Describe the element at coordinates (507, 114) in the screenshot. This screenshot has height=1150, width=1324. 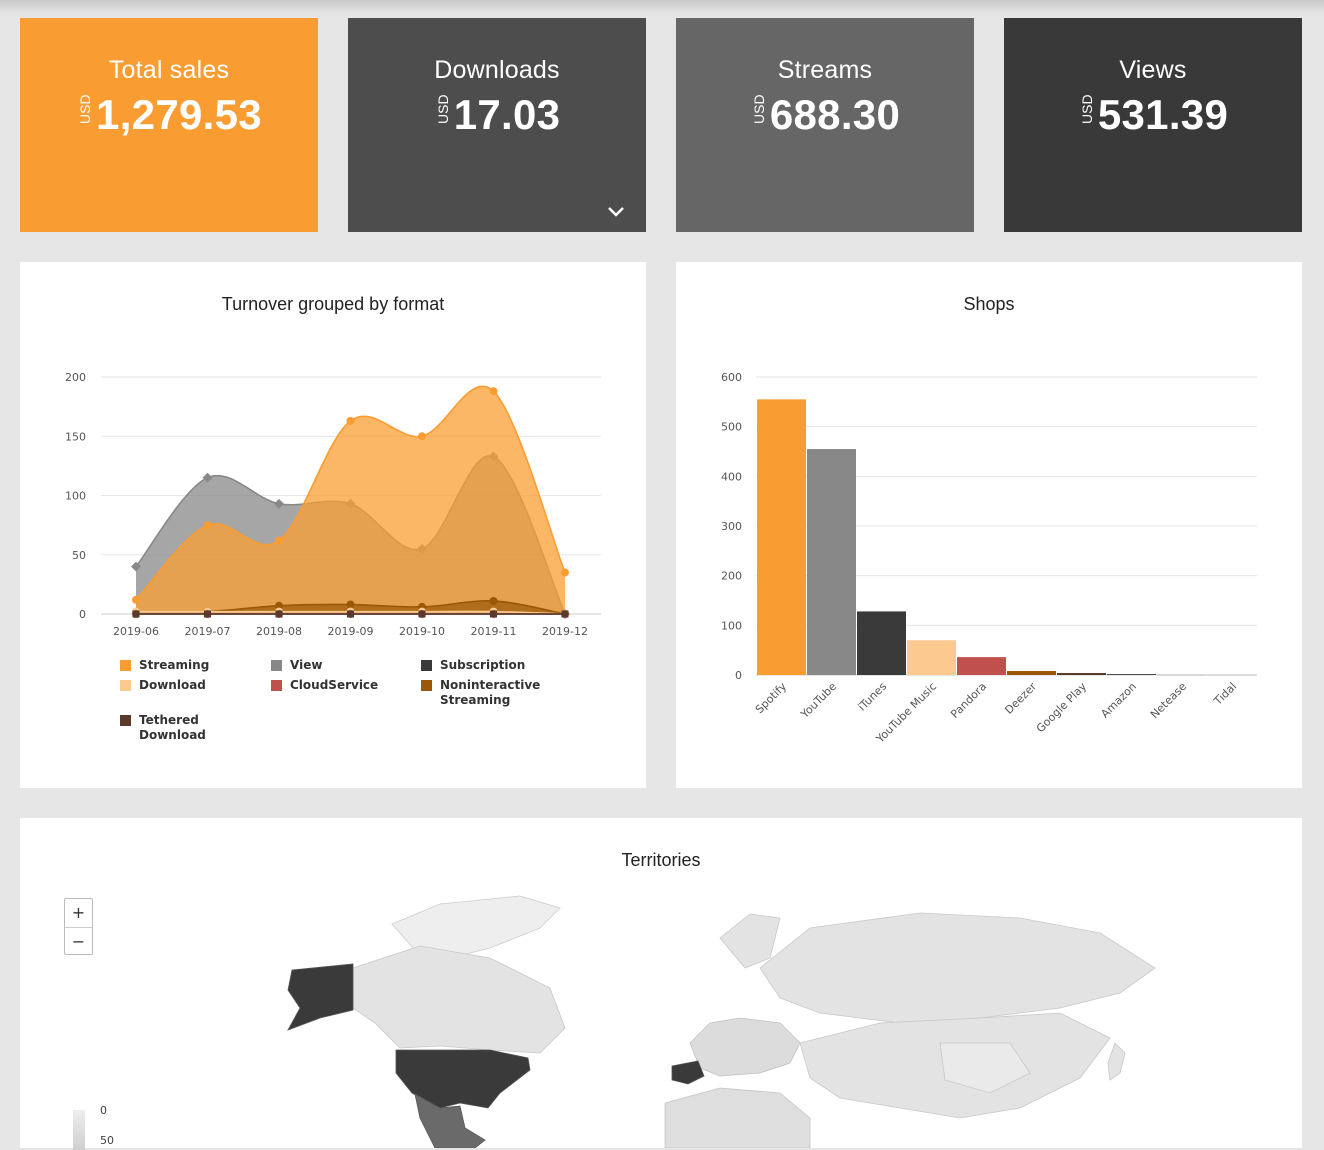
I see `downloads-value: 17.03` at that location.